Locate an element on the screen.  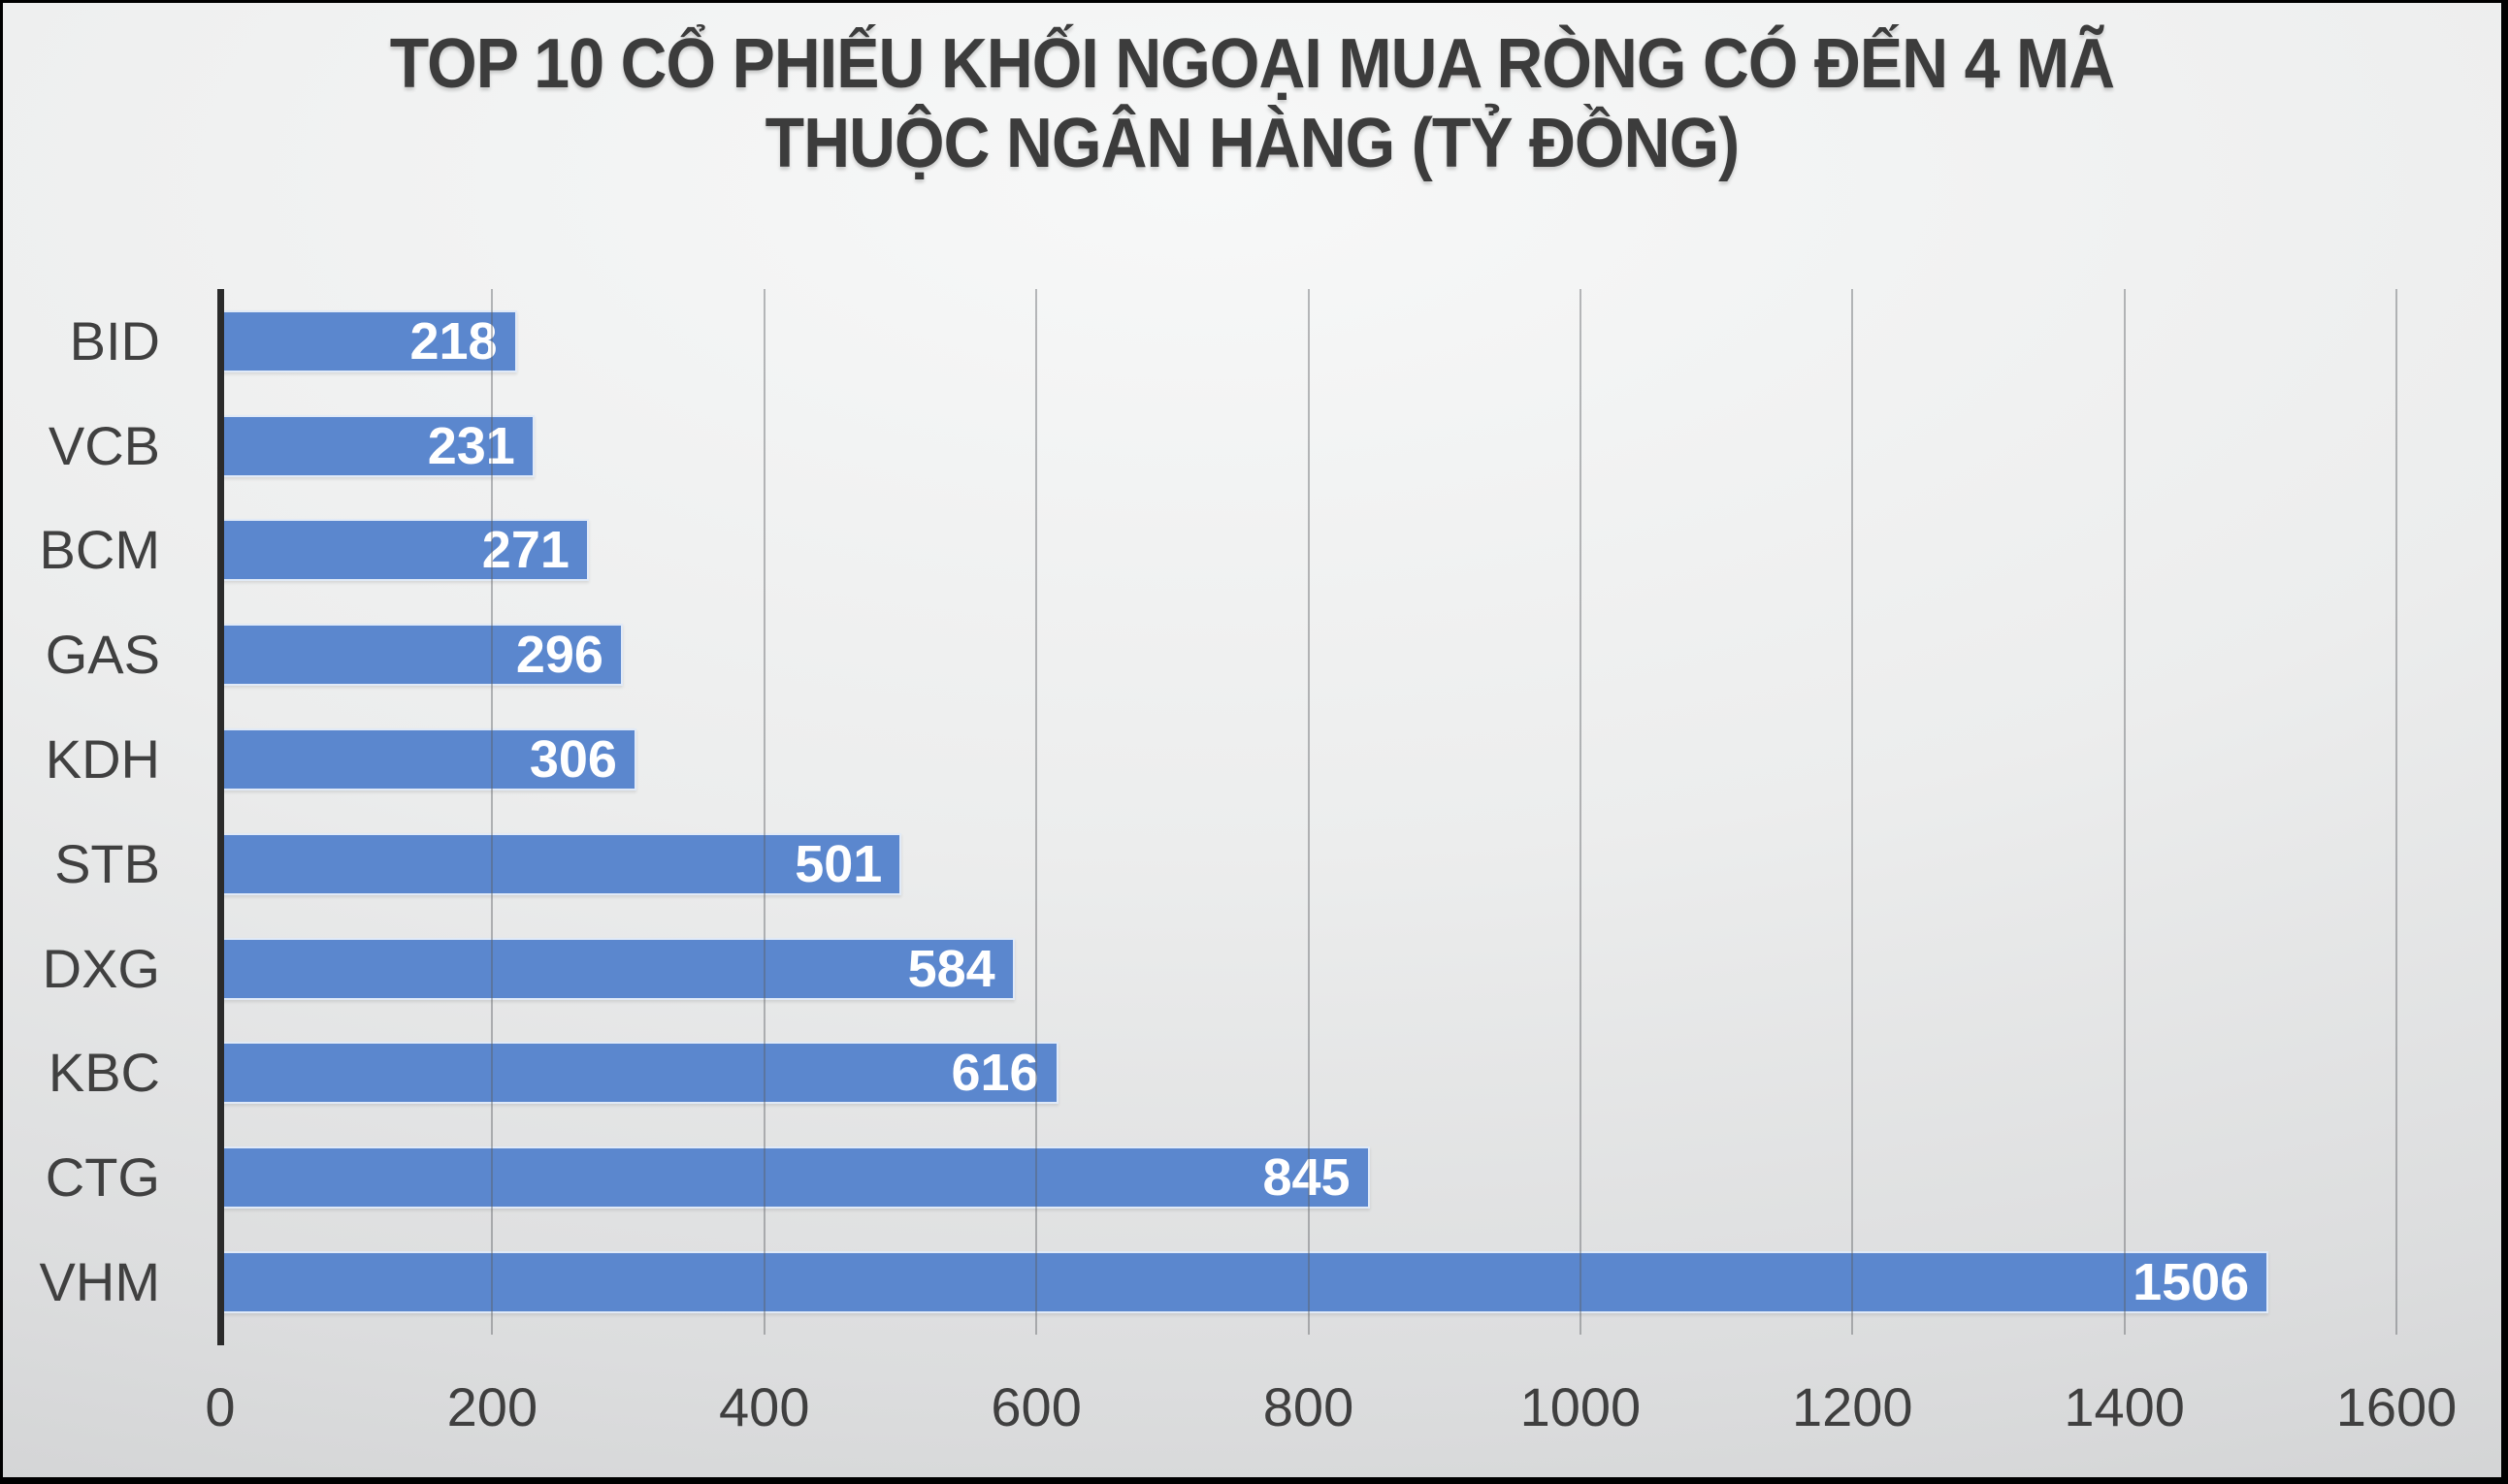
category-label-stb: STB is located at coordinates (107, 863).